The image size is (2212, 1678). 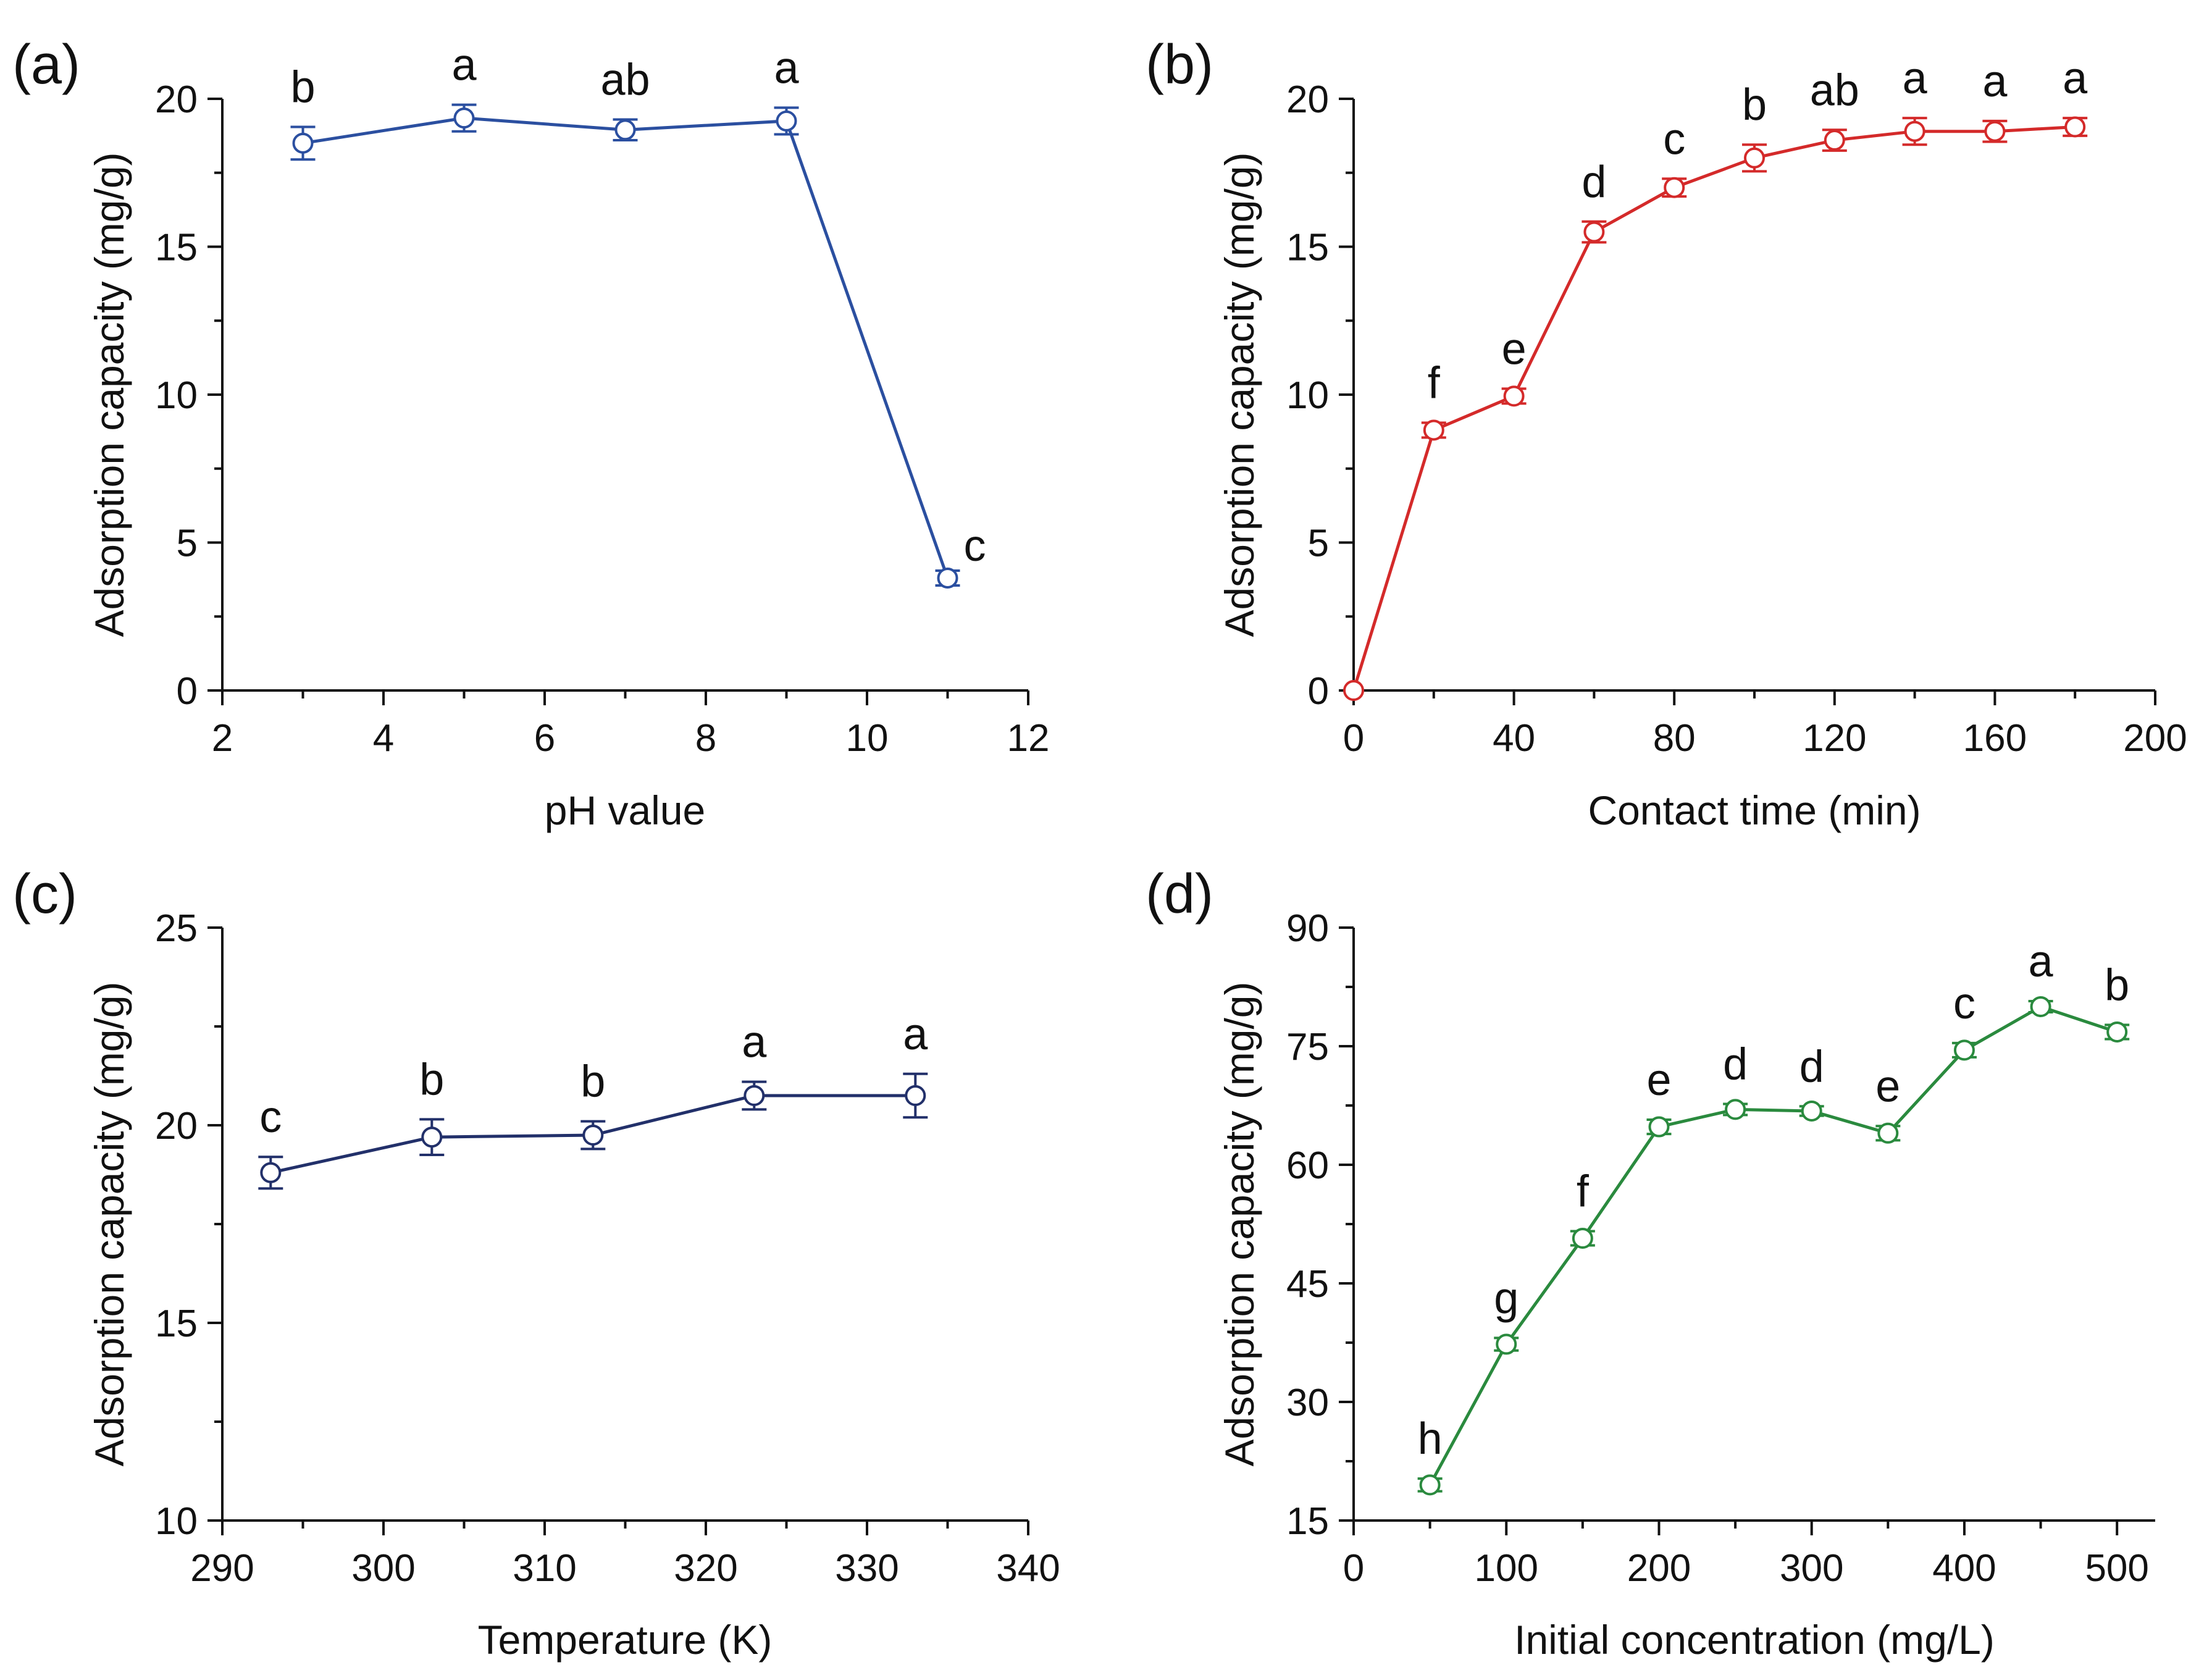 What do you see at coordinates (1179, 65) in the screenshot?
I see `panel-label: (b)` at bounding box center [1179, 65].